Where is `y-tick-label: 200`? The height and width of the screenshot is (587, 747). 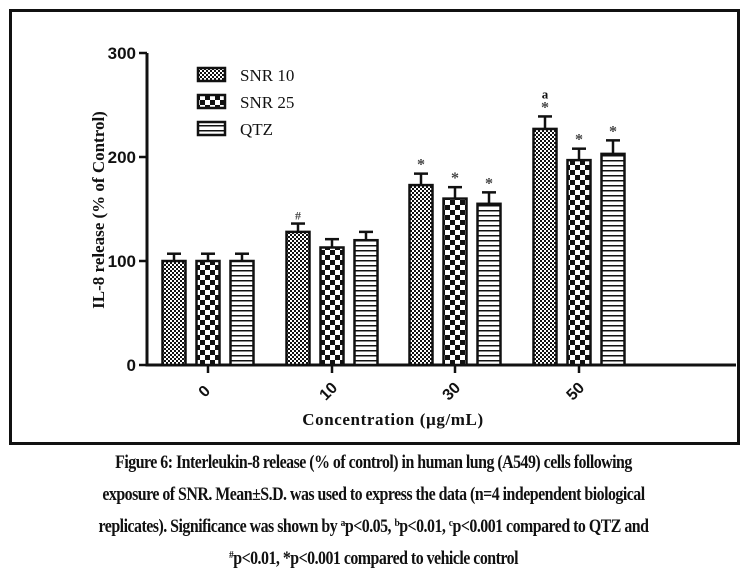
y-tick-label: 200 is located at coordinates (122, 157).